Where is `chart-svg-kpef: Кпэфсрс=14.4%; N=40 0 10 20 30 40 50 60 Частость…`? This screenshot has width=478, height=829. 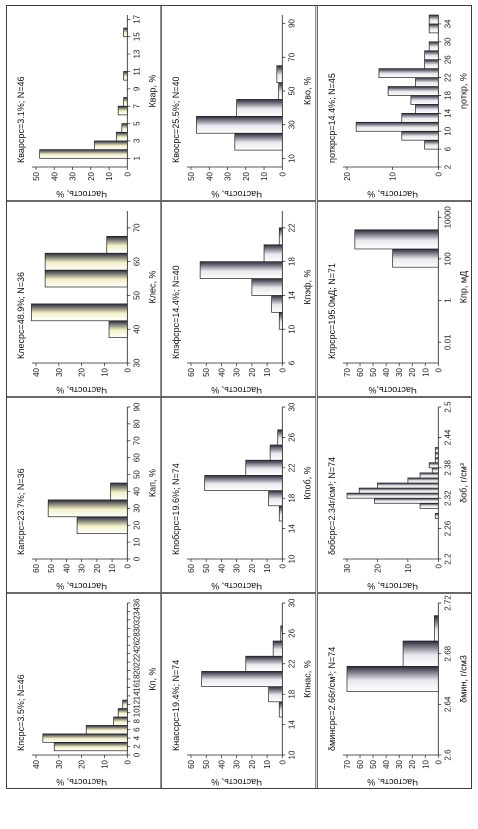 chart-svg-kpef: Кпэфсрс=14.4%; N=40 0 10 20 30 40 50 60 Частость… is located at coordinates (239, 299).